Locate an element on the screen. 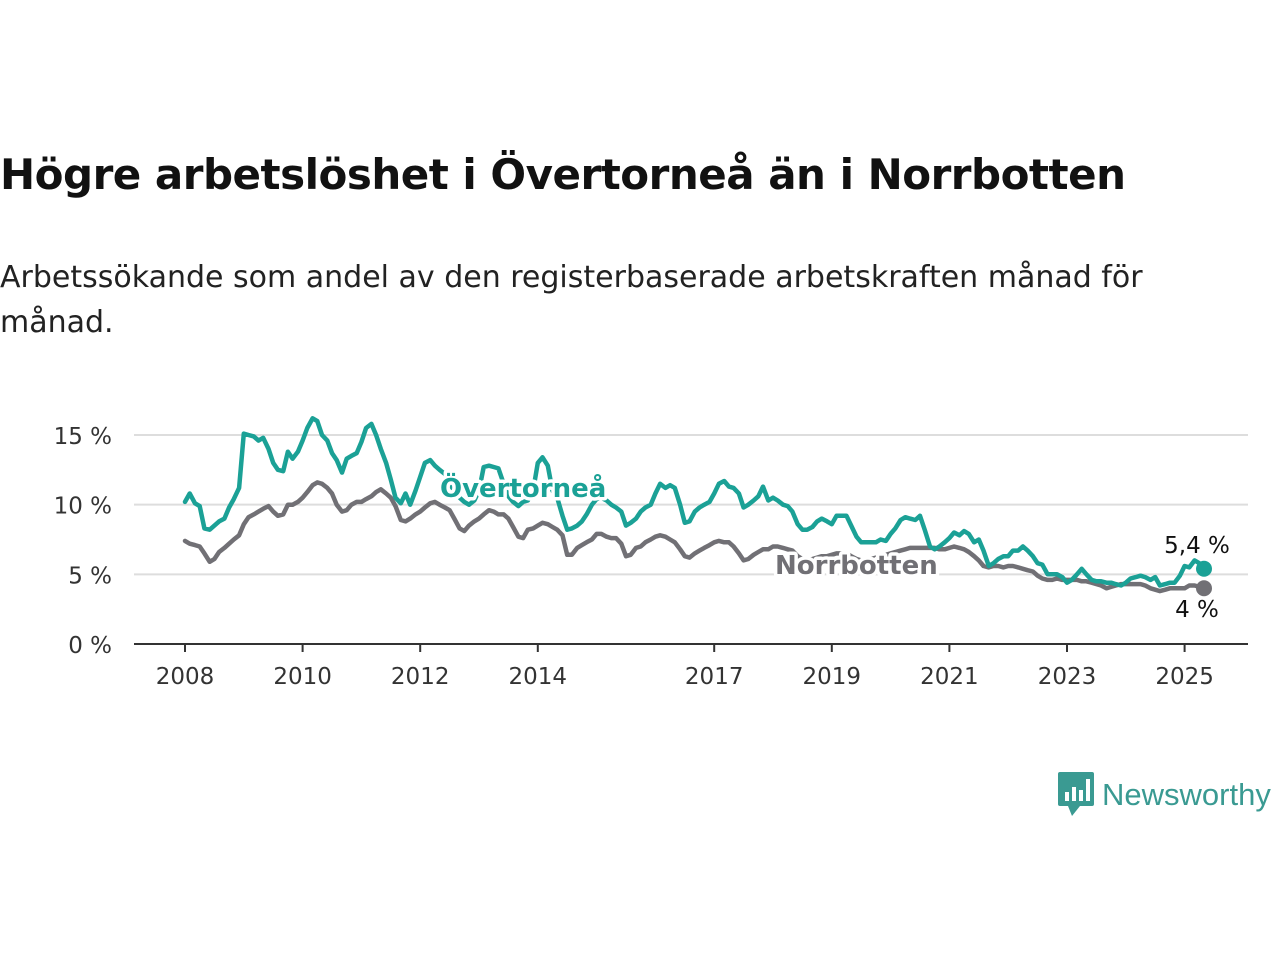 The width and height of the screenshot is (1280, 960). end-label-norrbotten-text: 4 % is located at coordinates (1197, 610).